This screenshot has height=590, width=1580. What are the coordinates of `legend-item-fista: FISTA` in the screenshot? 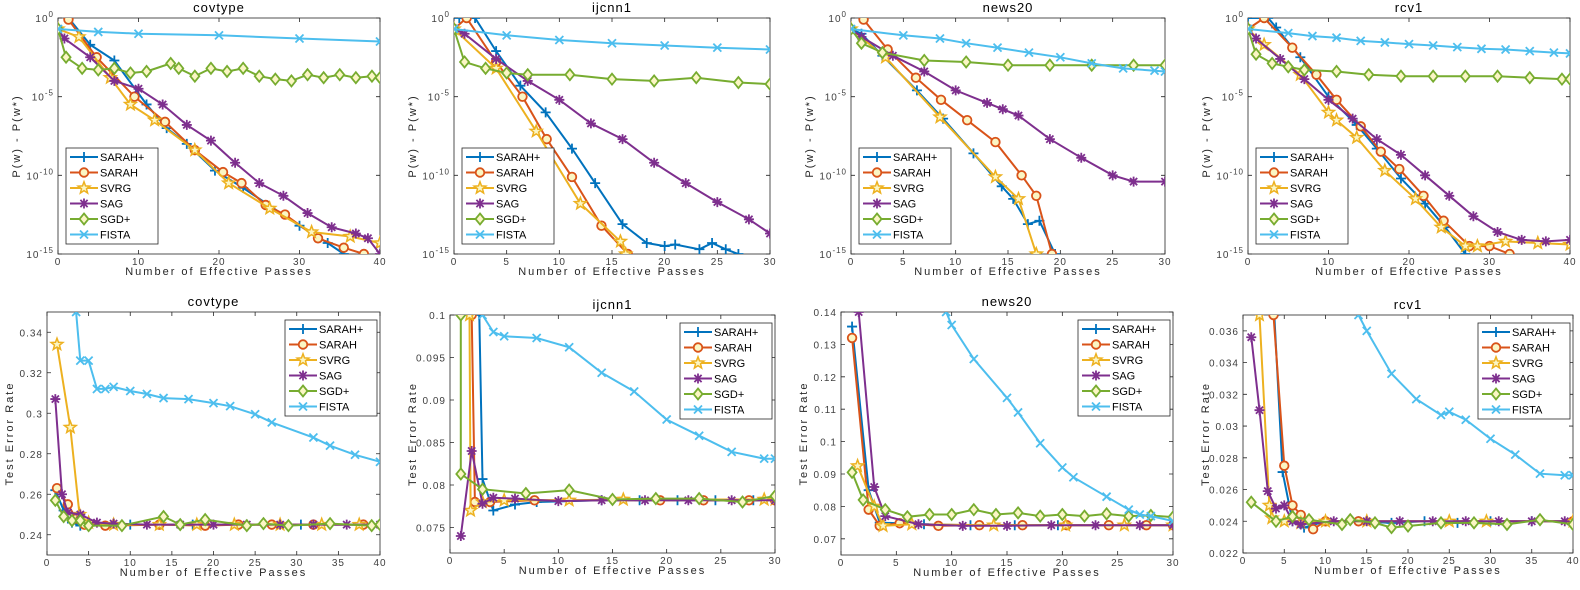 It's located at (1512, 411).